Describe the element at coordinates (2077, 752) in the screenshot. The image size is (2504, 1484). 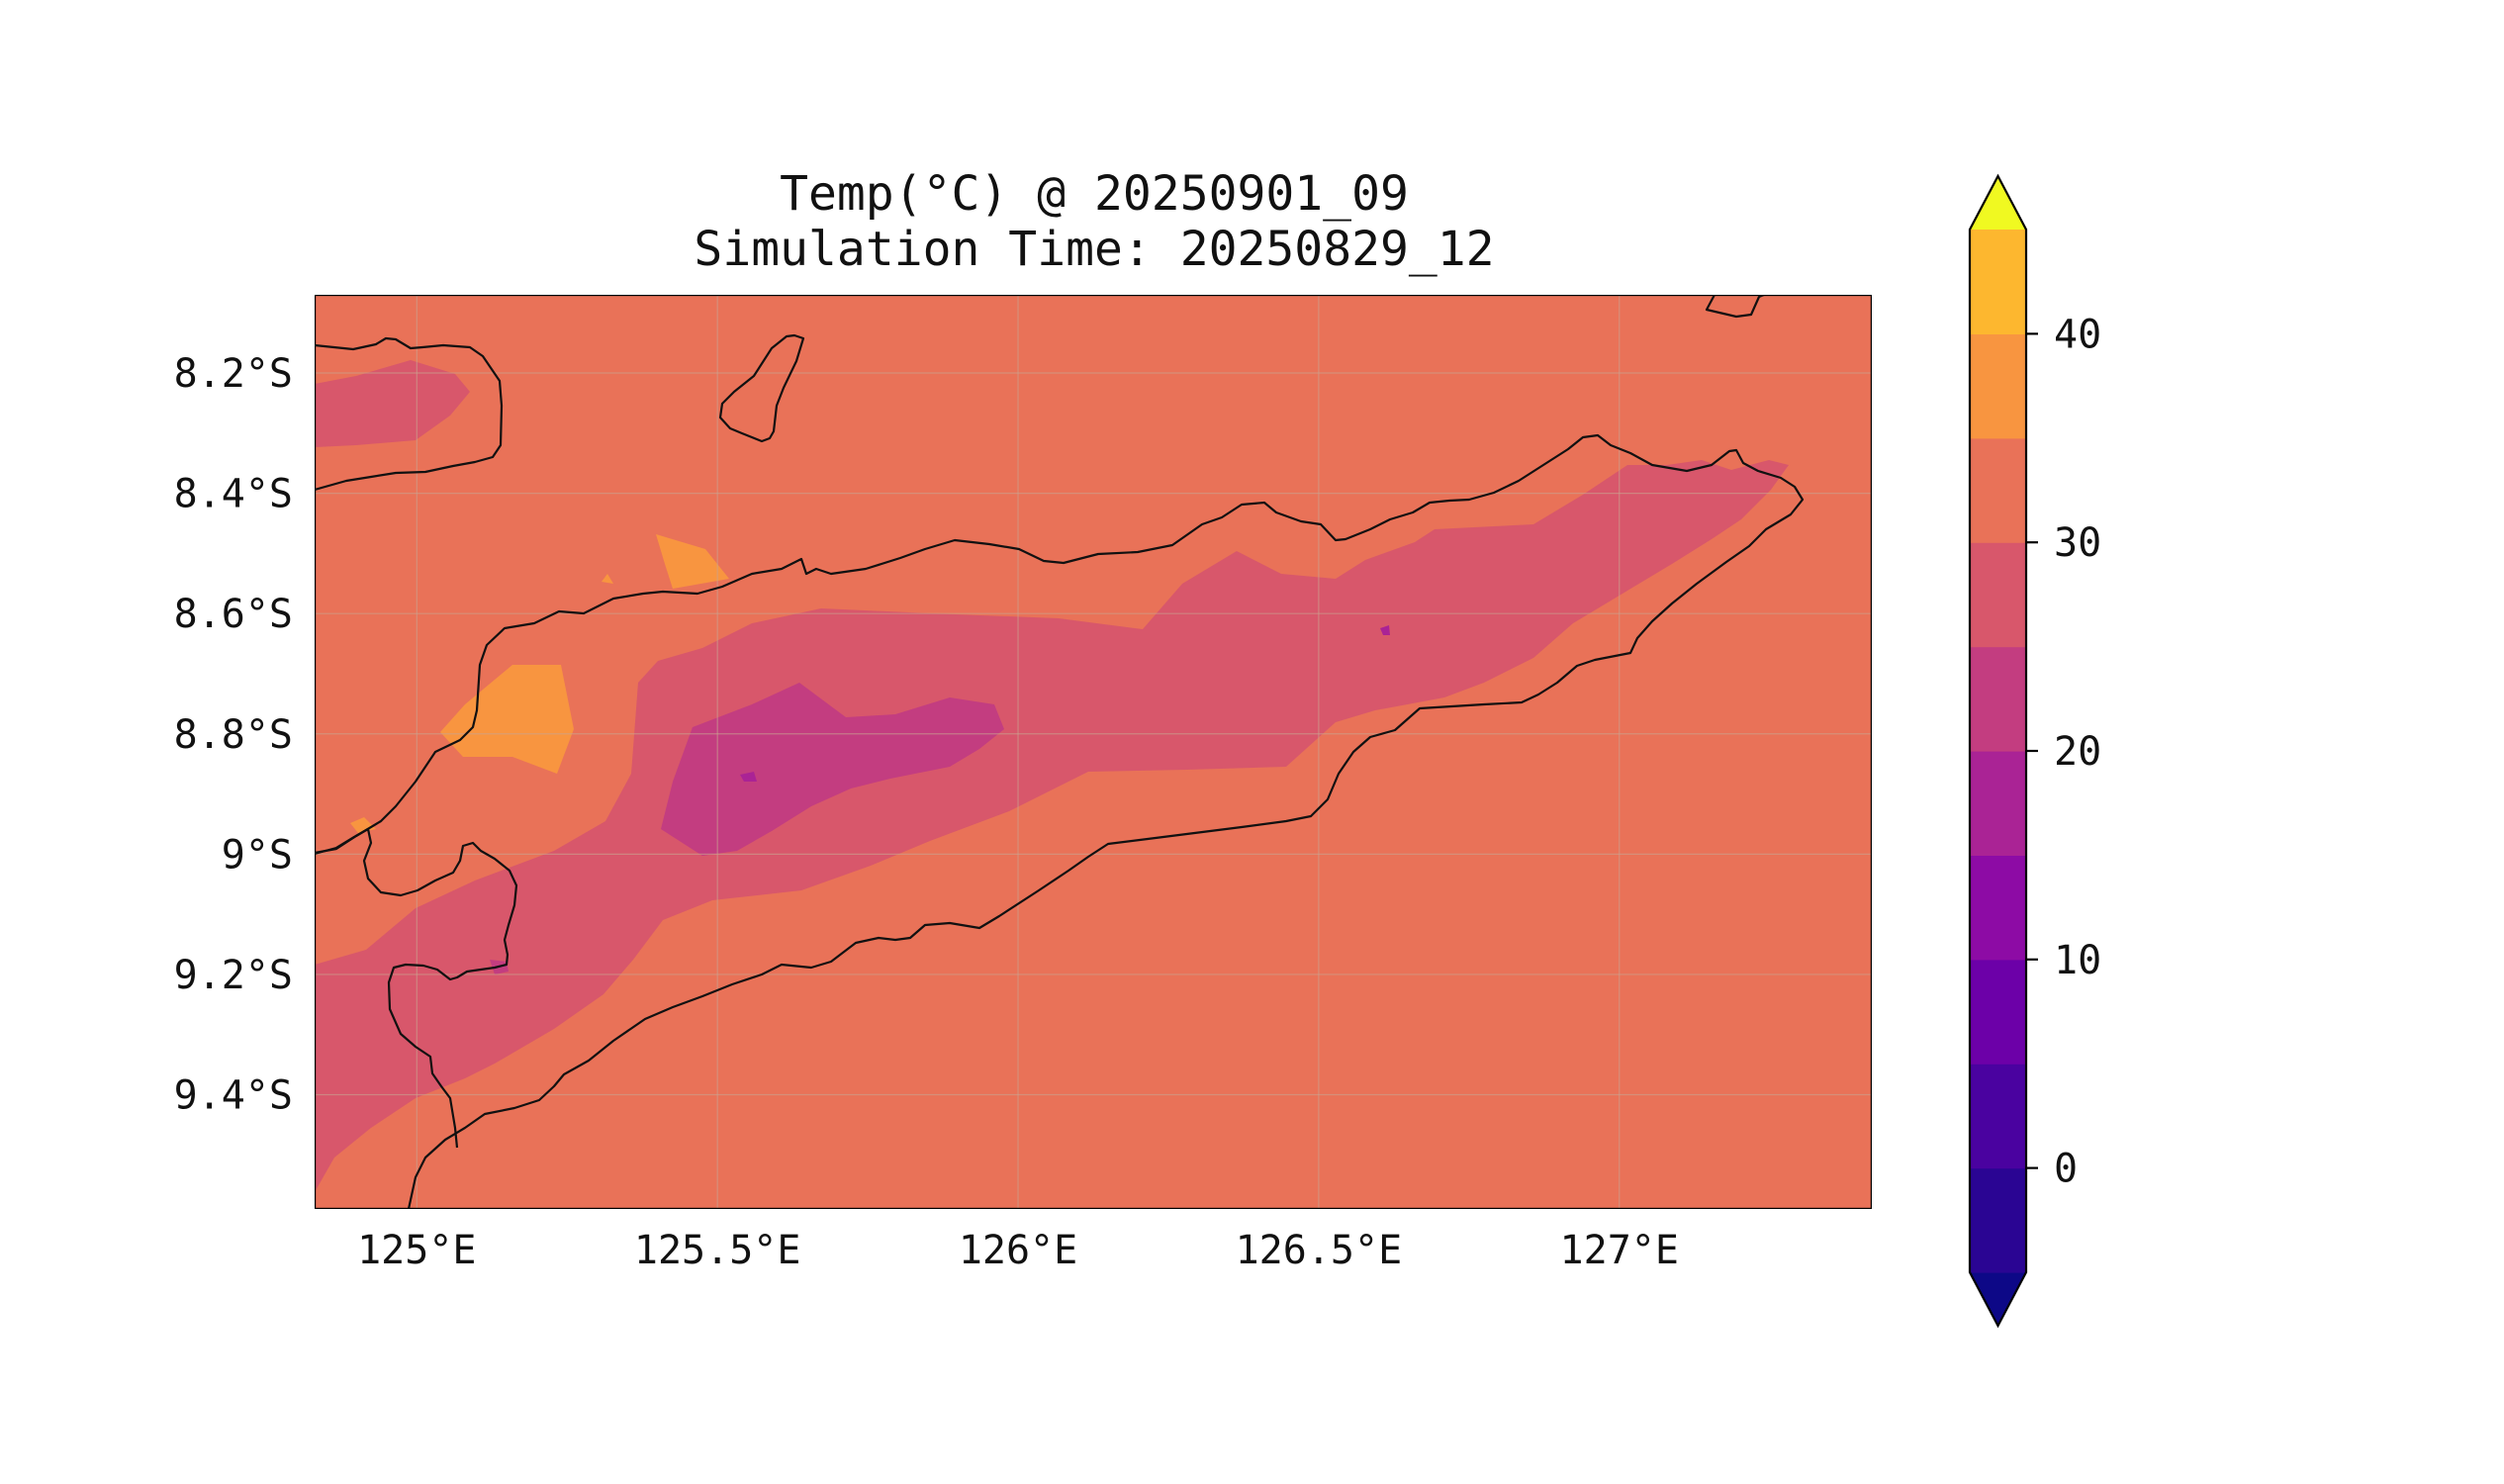
I see `colorbar-tick-label: 20` at that location.